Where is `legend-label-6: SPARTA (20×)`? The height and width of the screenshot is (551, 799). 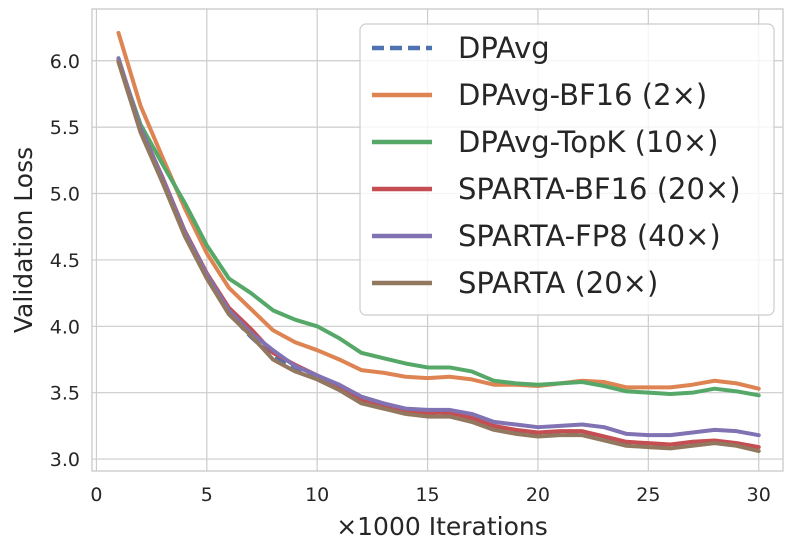 legend-label-6: SPARTA (20×) is located at coordinates (558, 283).